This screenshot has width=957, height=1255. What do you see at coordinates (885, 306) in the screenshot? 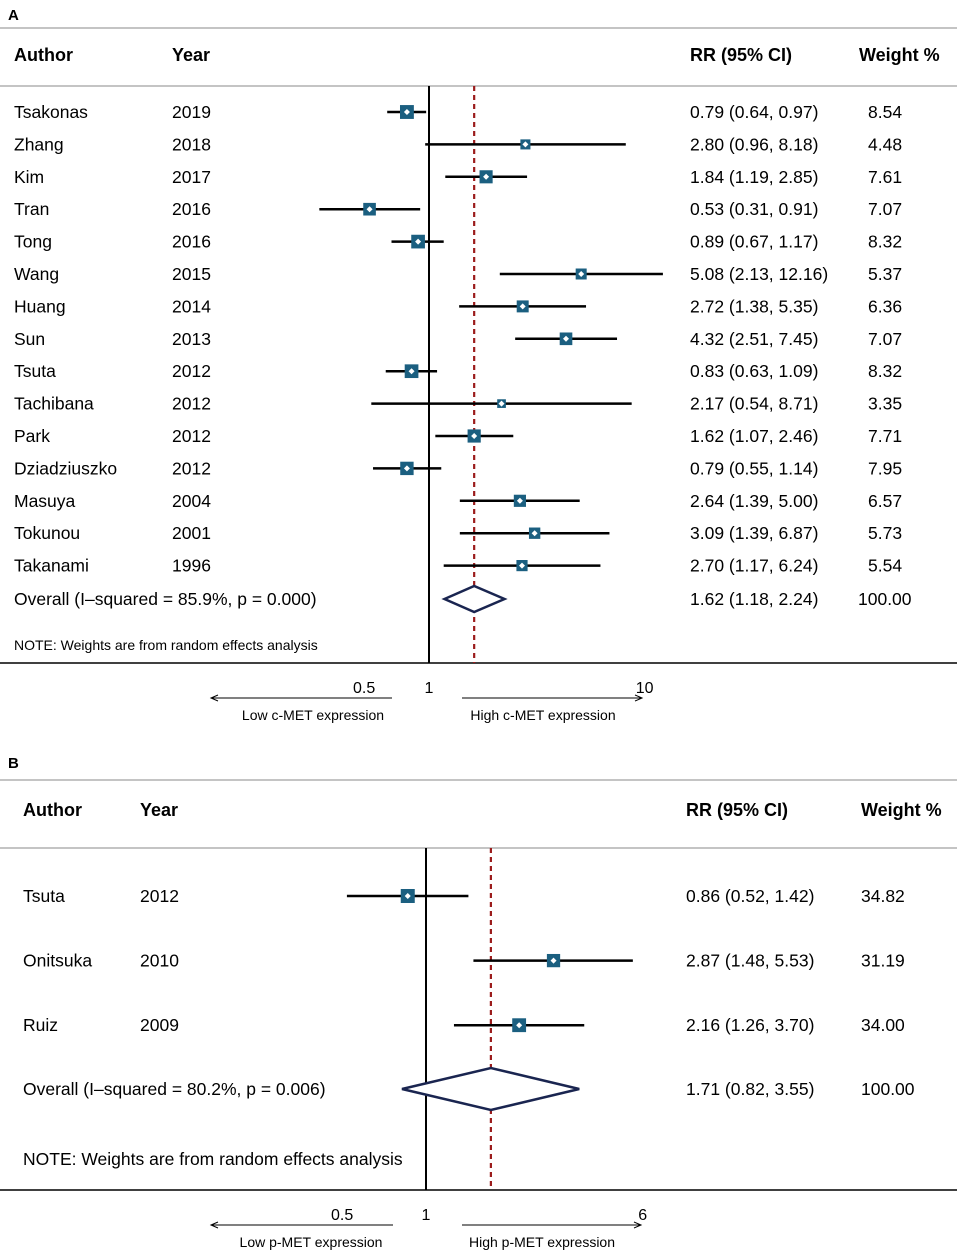
I see `study-weight: 6.36` at bounding box center [885, 306].